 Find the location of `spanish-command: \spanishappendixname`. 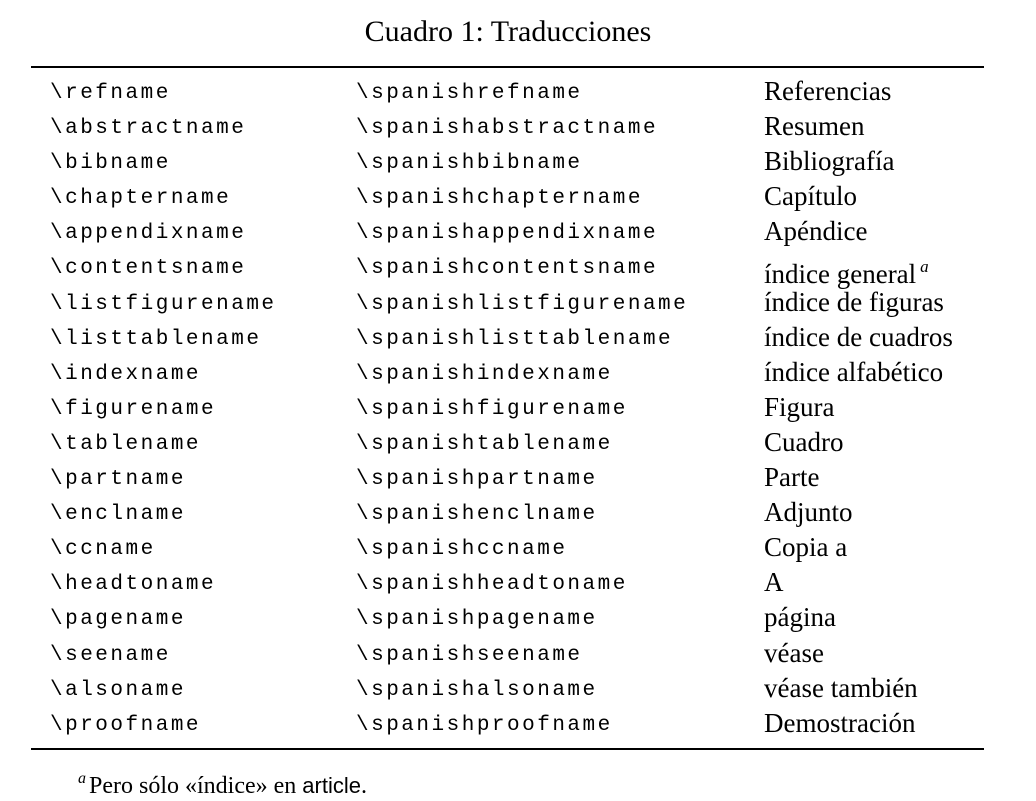

spanish-command: \spanishappendixname is located at coordinates (507, 234).